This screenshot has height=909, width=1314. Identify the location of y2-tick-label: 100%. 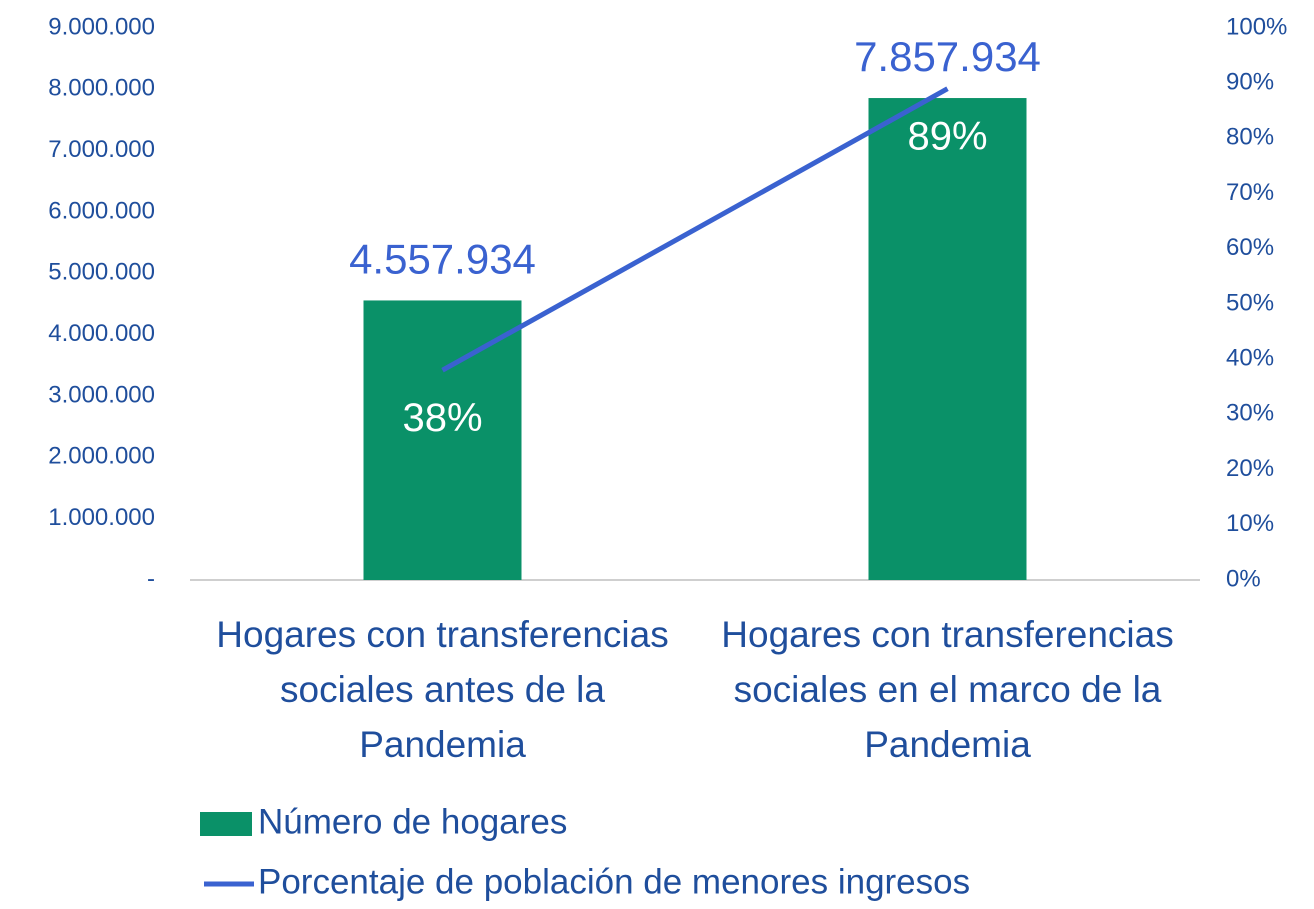
(1256, 26).